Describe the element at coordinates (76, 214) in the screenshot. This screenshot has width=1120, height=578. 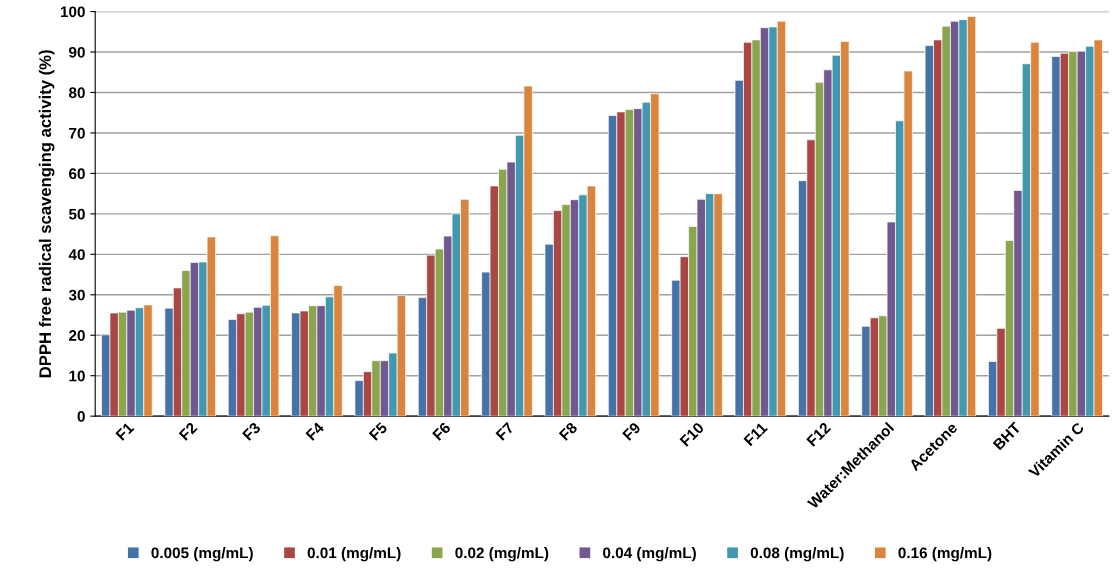
I see `y-tick-label: 50` at that location.